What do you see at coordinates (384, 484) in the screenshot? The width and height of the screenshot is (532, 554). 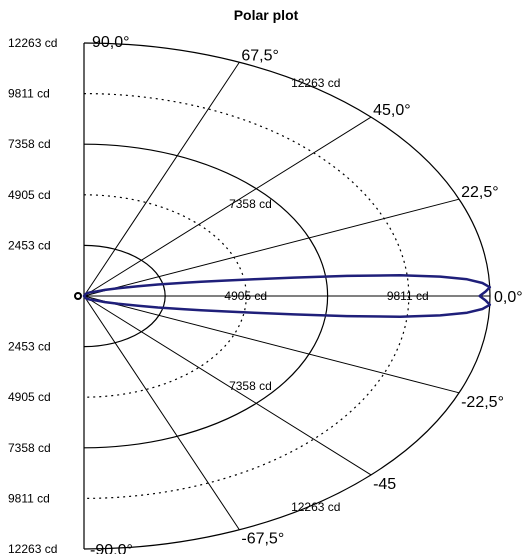 I see `angle-label: -45` at bounding box center [384, 484].